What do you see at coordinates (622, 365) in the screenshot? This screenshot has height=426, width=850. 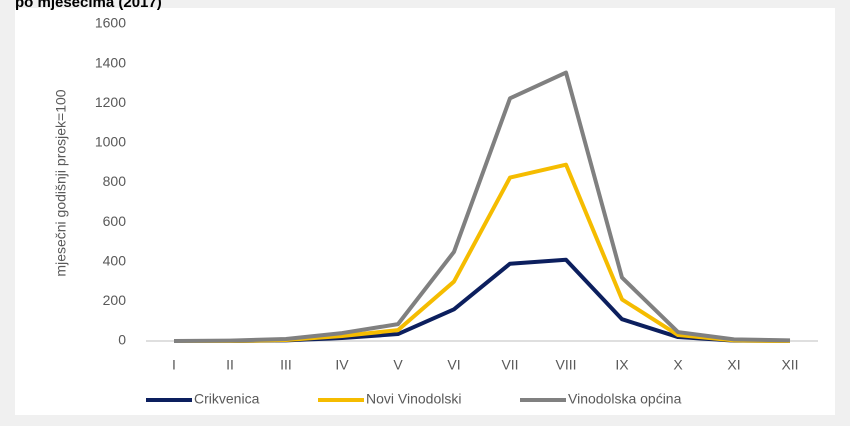 I see `x-tick-label: IX` at bounding box center [622, 365].